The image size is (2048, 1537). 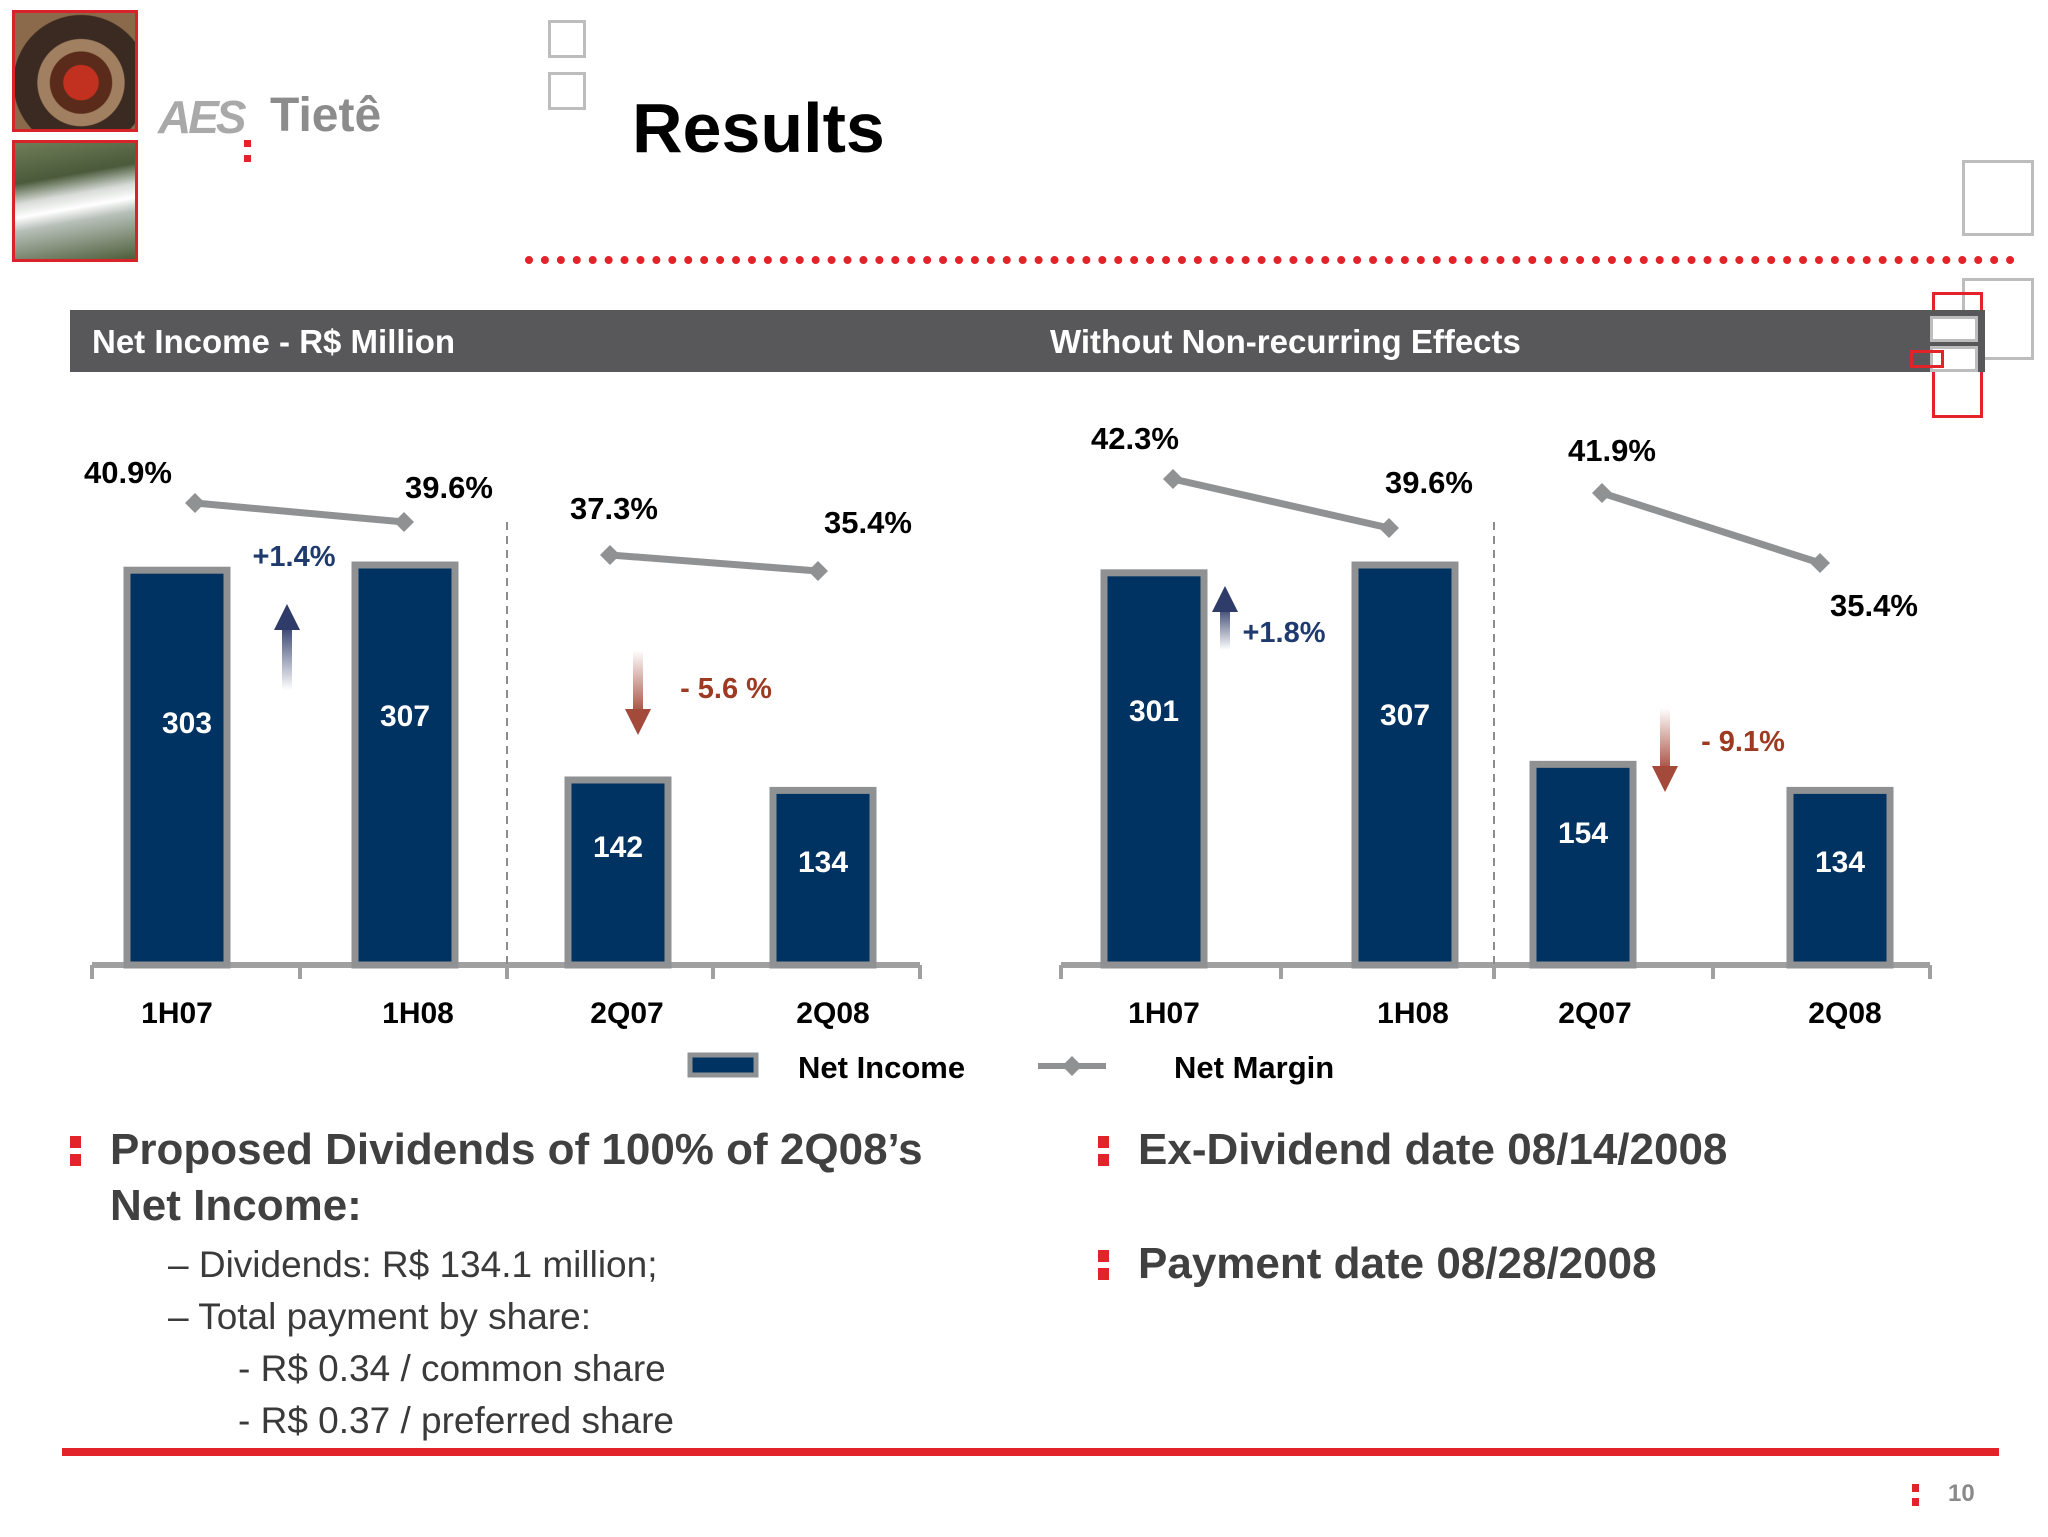 What do you see at coordinates (1743, 742) in the screenshot?
I see `decline-label: - 9.1%` at bounding box center [1743, 742].